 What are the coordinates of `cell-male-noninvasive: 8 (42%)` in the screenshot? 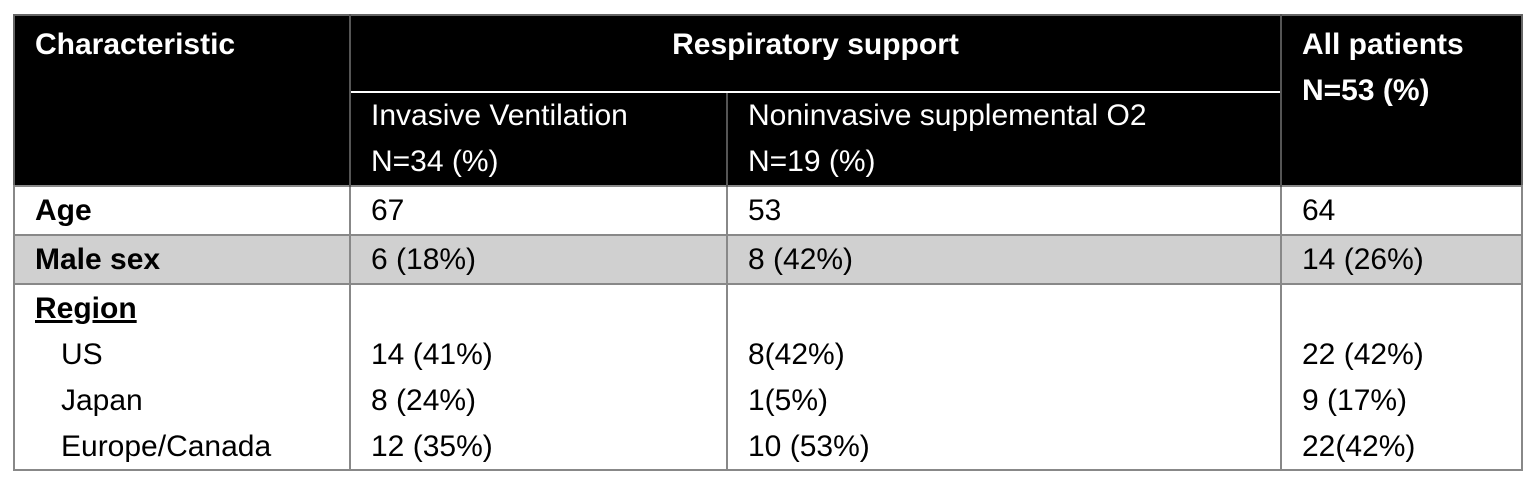 It's located at (1004, 259).